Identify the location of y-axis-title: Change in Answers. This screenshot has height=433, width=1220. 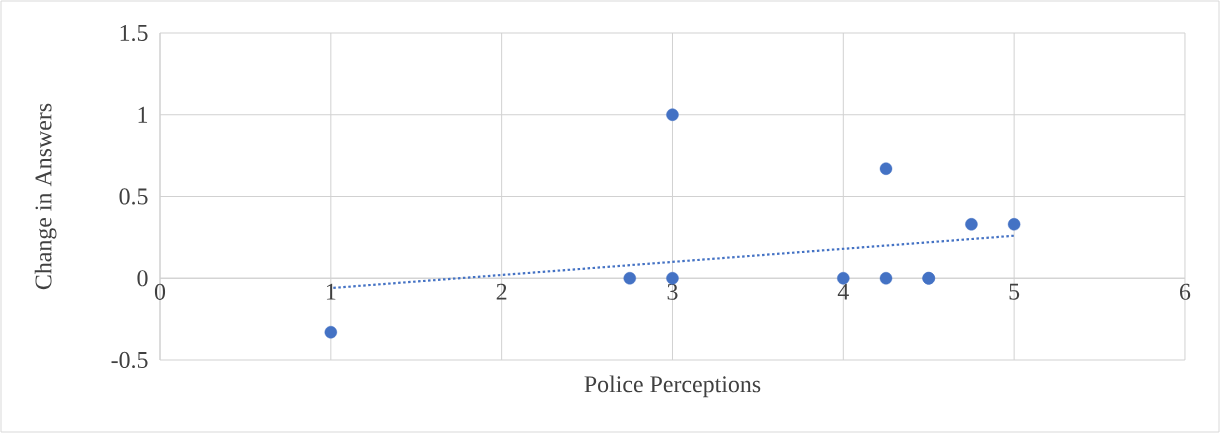
(45, 196).